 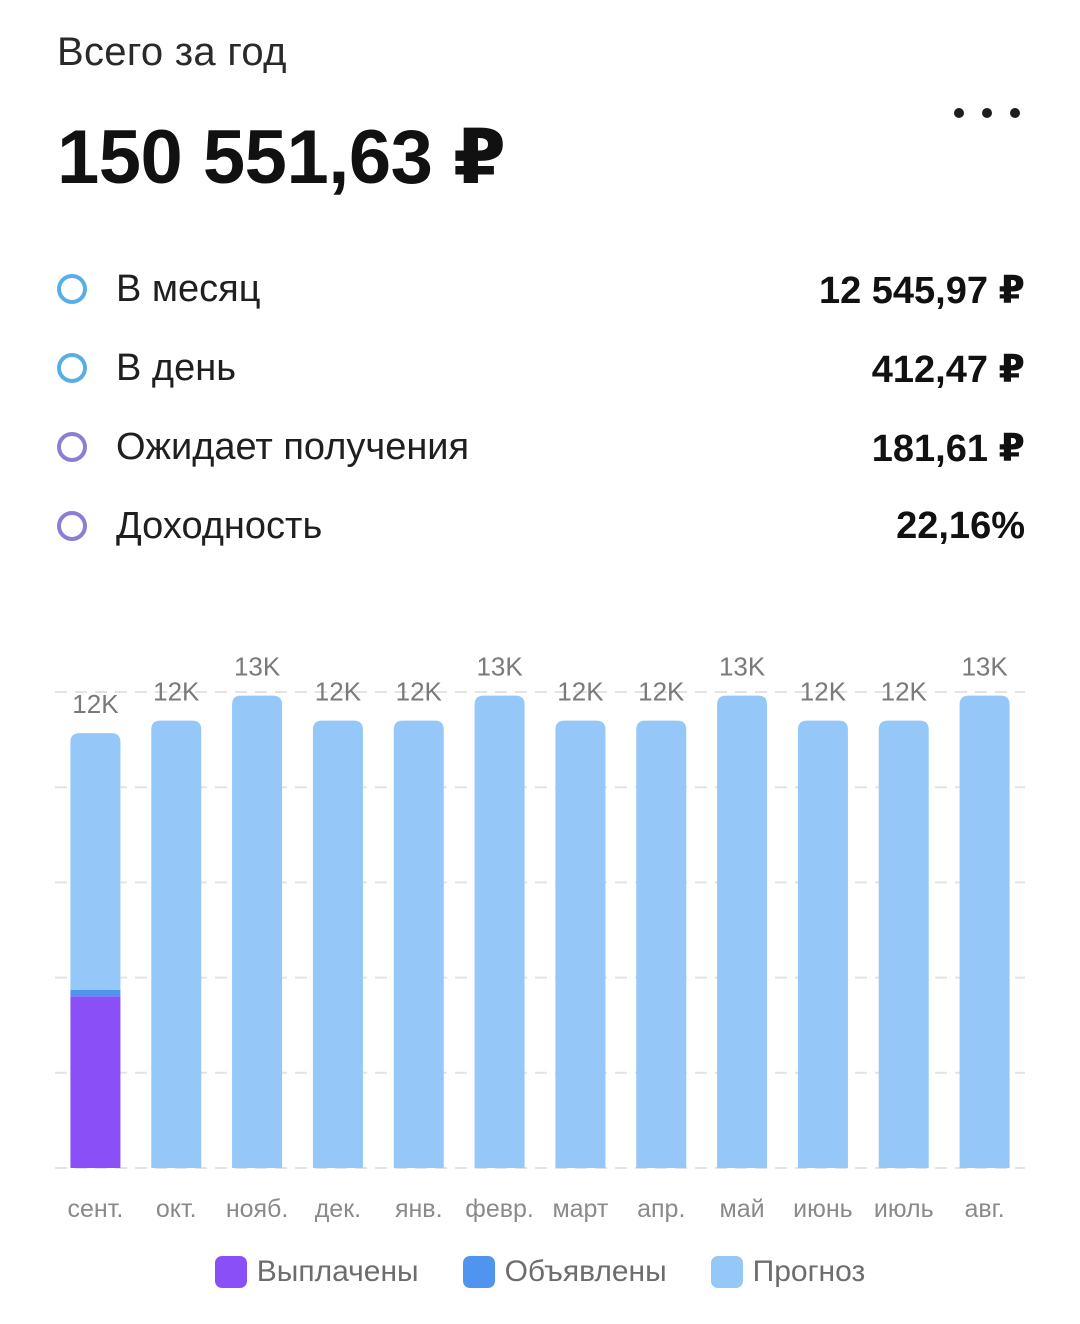 I want to click on legend-item-declared: Объявлены, so click(x=564, y=1272).